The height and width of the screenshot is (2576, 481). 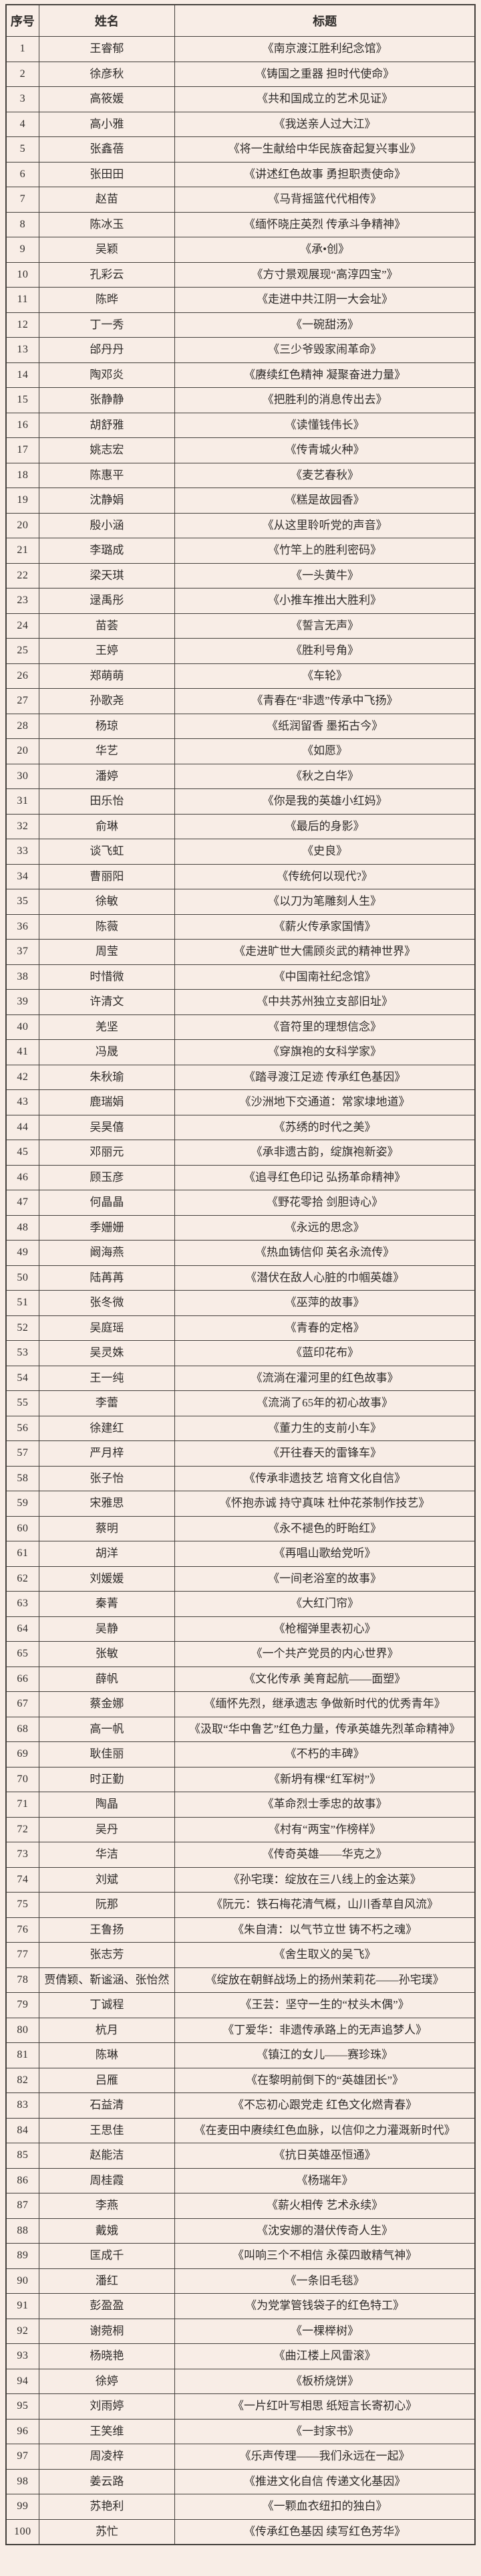 I want to click on table-row: 73 华洁 《传奇英雄——华克之》, so click(x=240, y=1855).